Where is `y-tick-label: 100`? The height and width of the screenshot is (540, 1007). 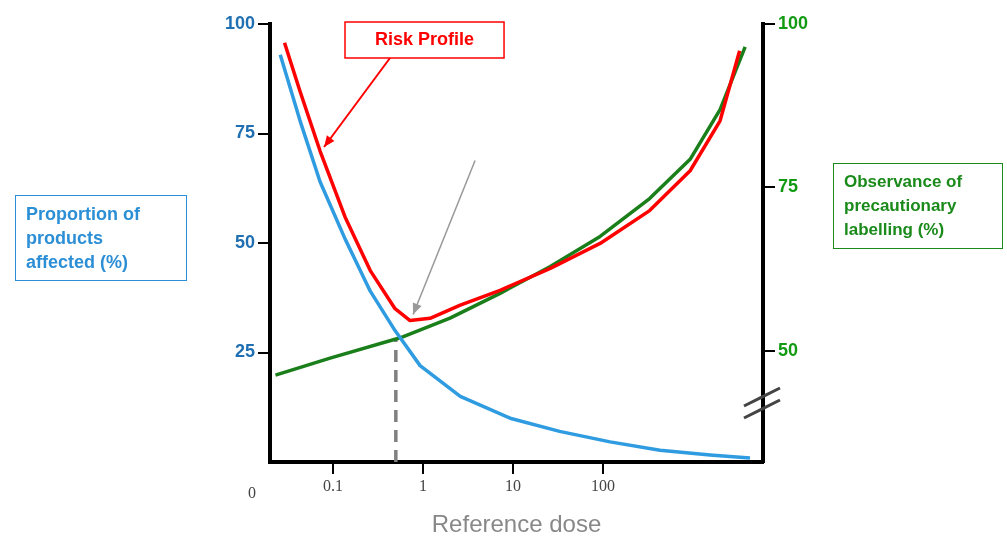
y-tick-label: 100 is located at coordinates (239, 22).